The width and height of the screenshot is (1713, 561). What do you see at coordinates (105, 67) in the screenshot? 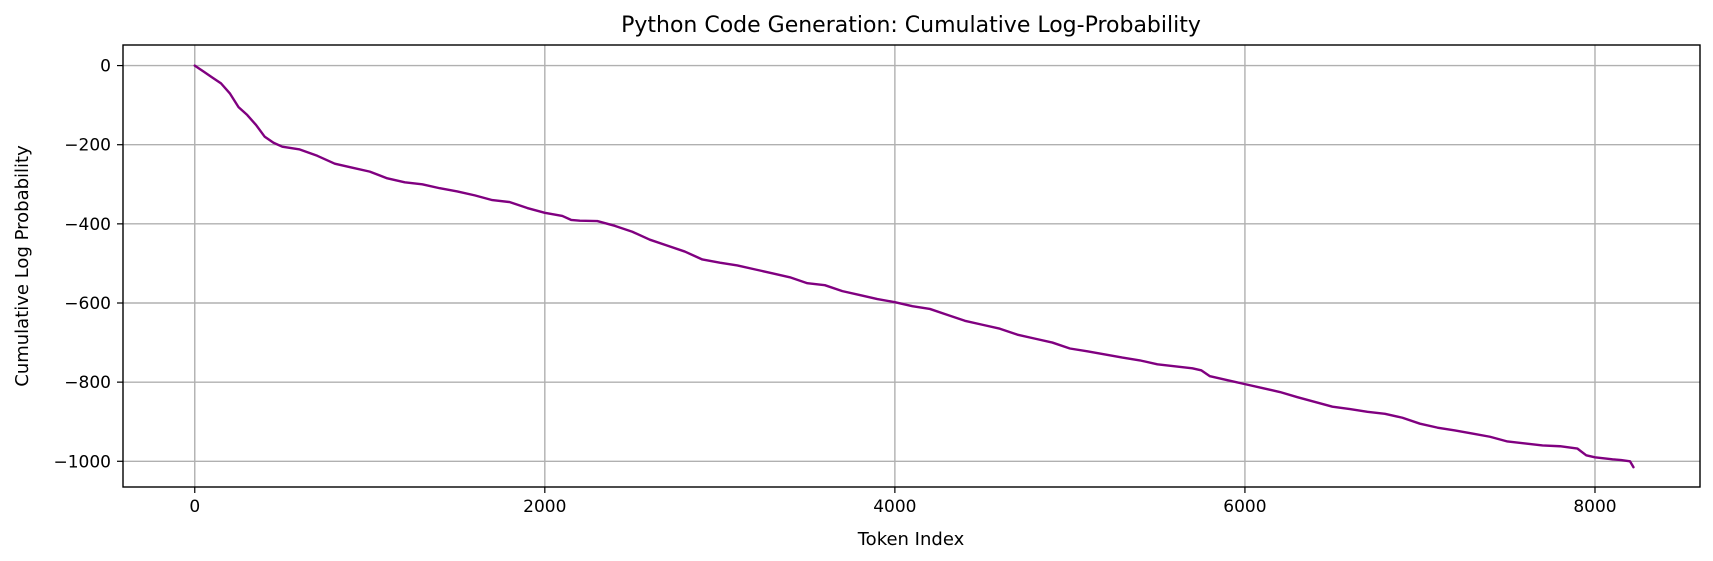
I see `y-tick-label: 0` at bounding box center [105, 67].